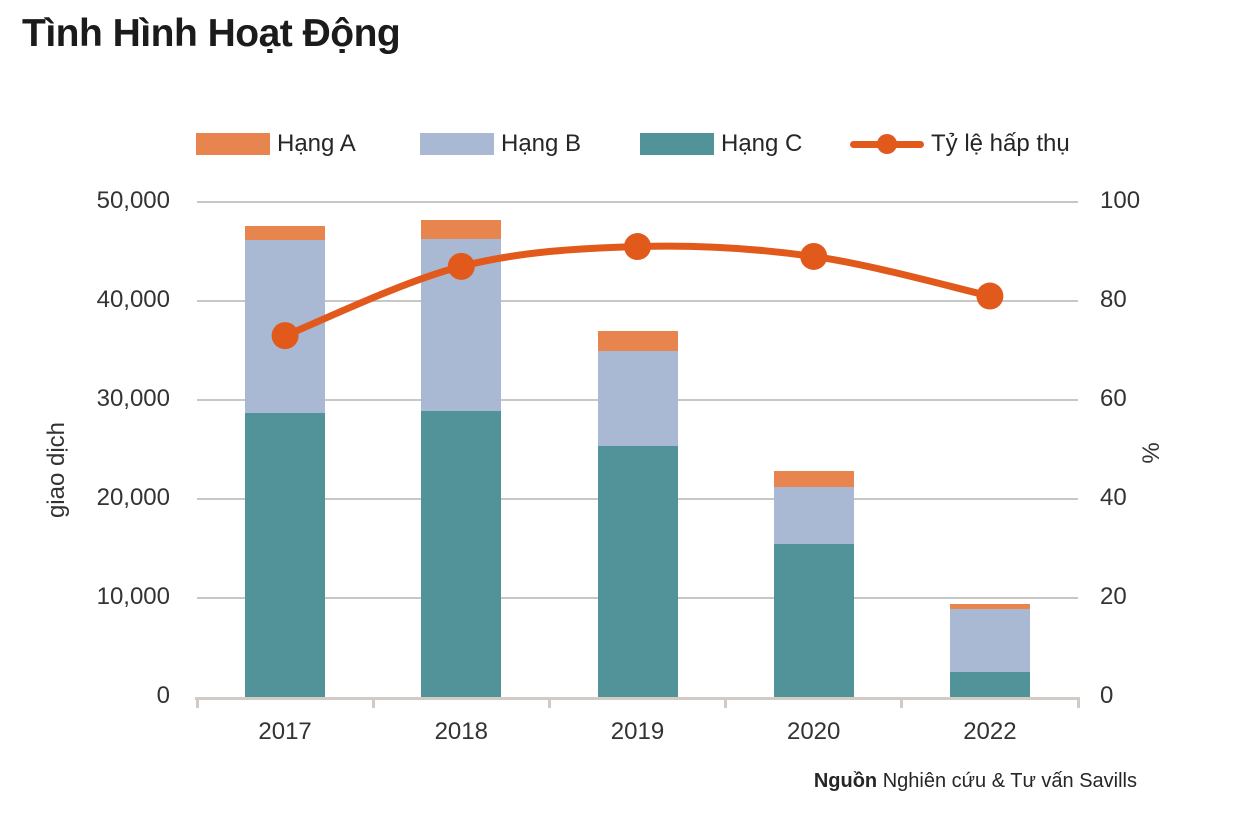 Image resolution: width=1249 pixels, height=821 pixels. I want to click on legend-item-tỷ-lệ-hấp-thụ: Tỷ lệ hấp thụ, so click(960, 144).